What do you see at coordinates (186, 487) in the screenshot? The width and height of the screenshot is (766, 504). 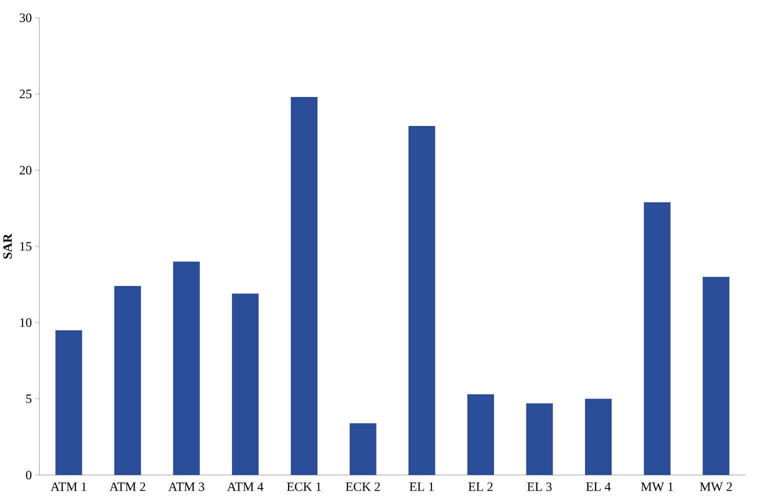 I see `x-tick-label: ATM 3` at bounding box center [186, 487].